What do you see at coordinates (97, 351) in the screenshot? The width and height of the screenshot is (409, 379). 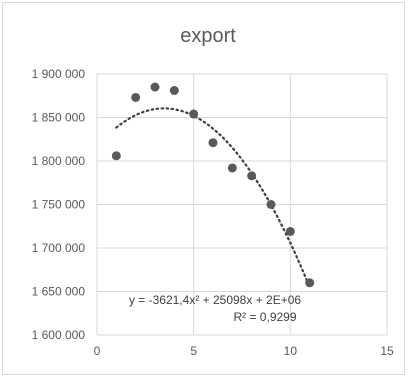 I see `x-tick-label: 0` at bounding box center [97, 351].